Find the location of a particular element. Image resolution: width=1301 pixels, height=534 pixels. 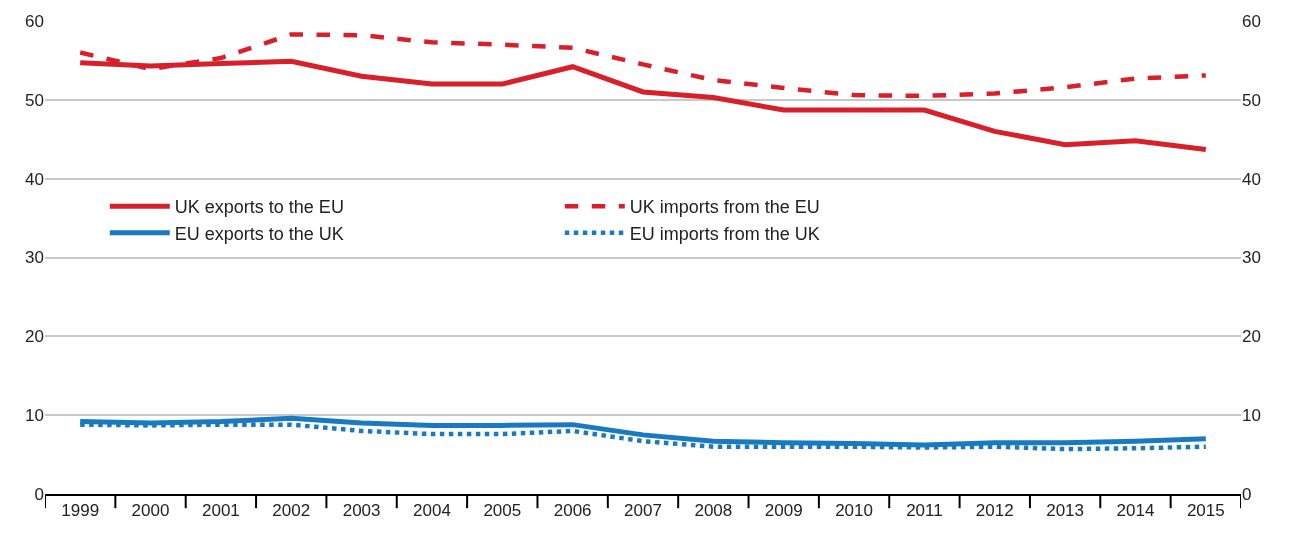

x-tick-label: 2008 is located at coordinates (713, 511).